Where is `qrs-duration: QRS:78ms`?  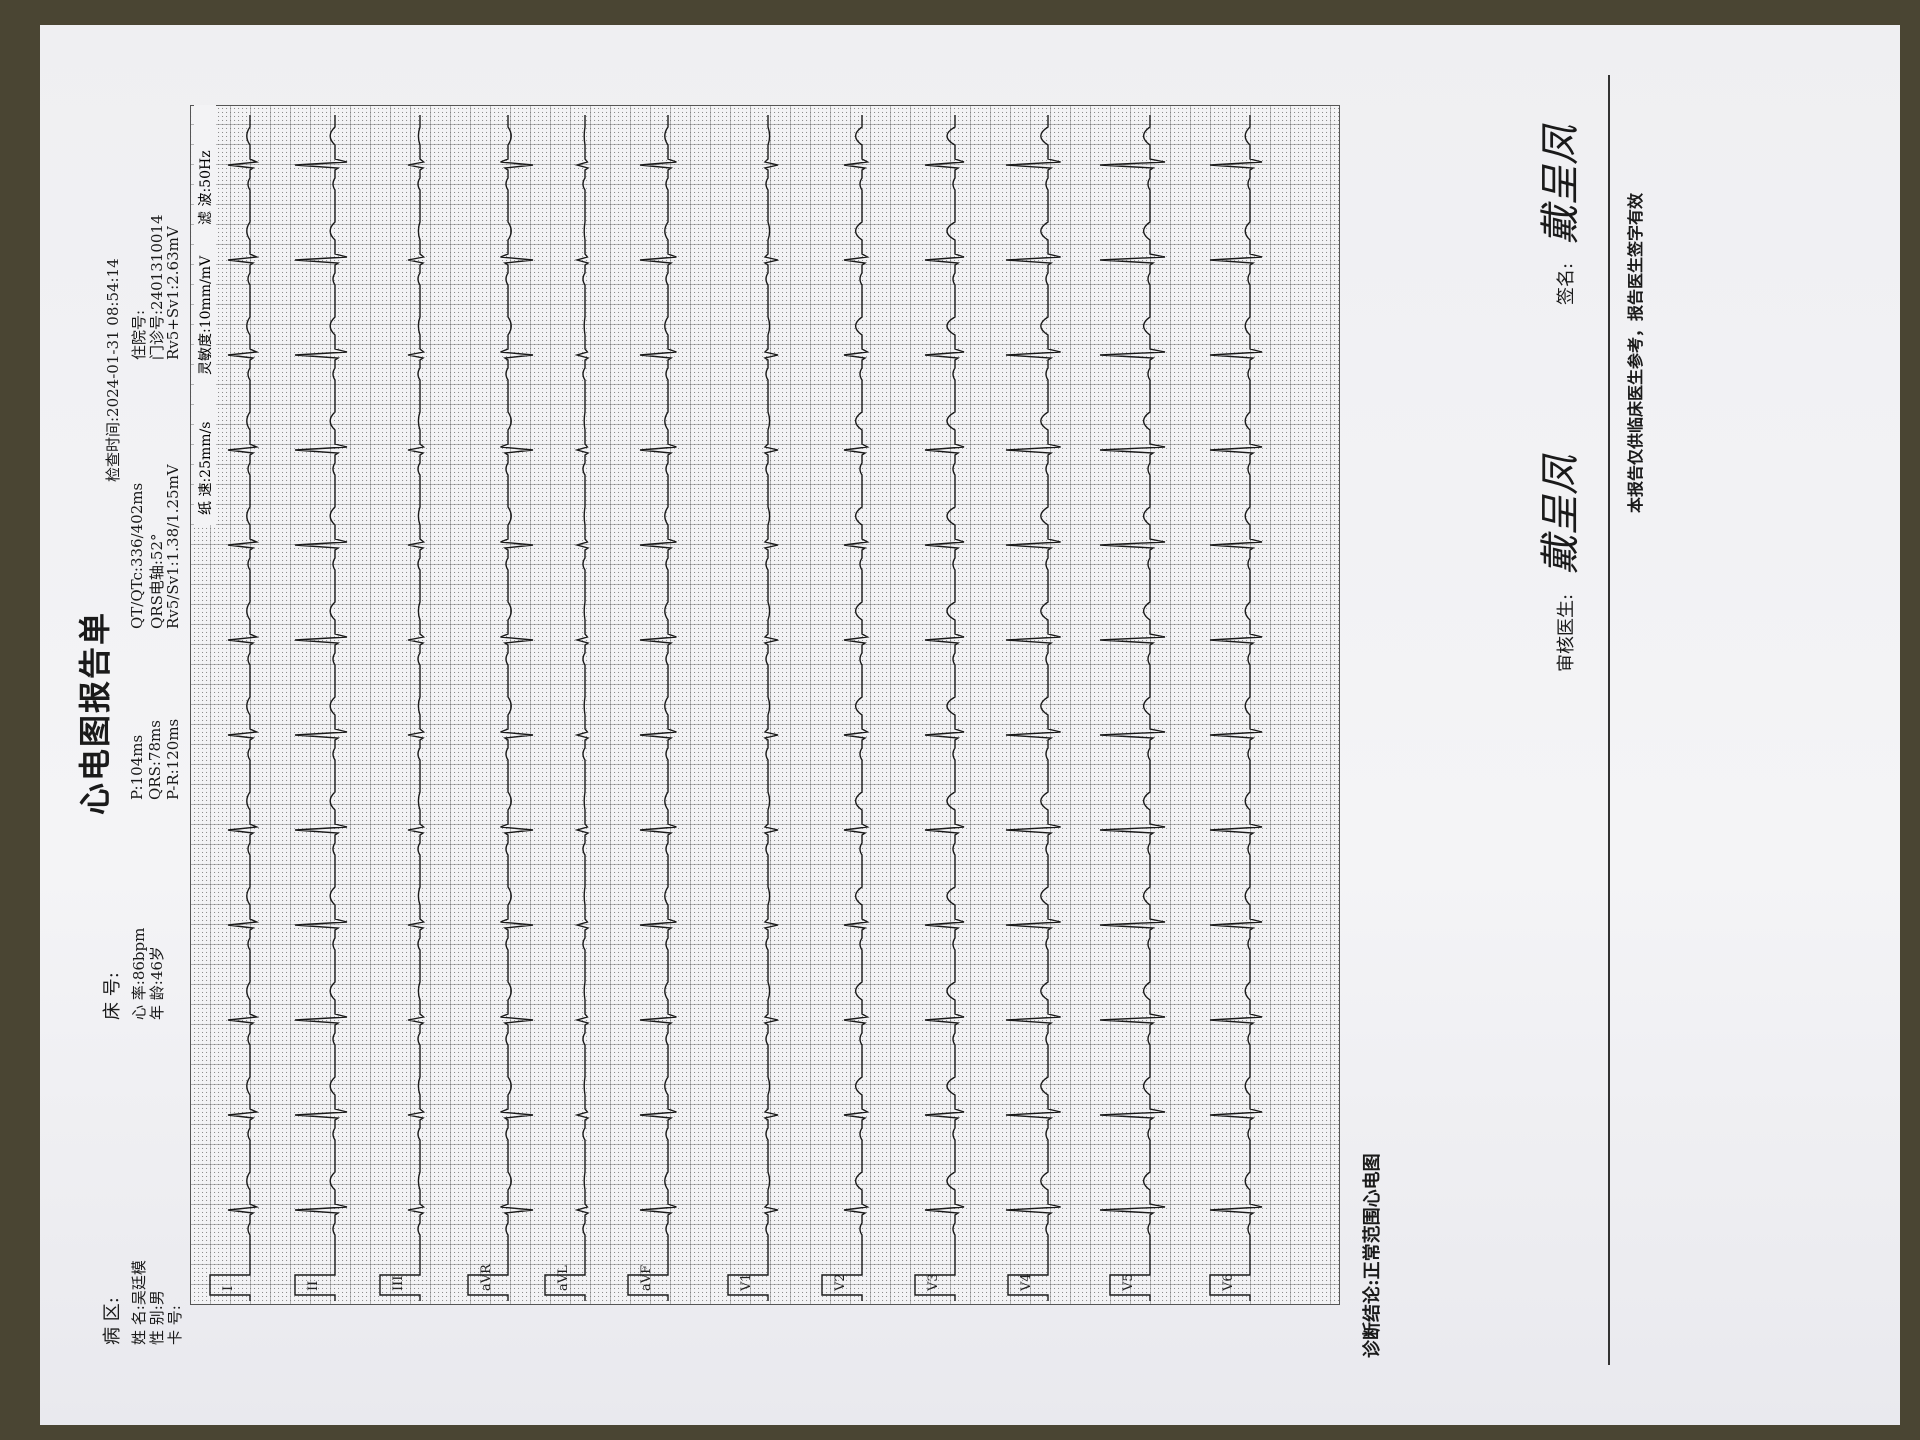
qrs-duration: QRS:78ms is located at coordinates (155, 760).